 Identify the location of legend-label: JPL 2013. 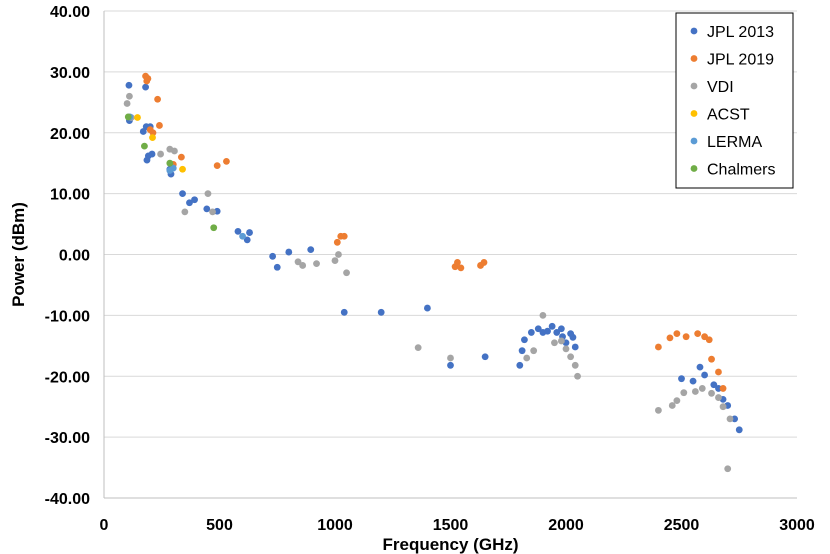
(740, 32).